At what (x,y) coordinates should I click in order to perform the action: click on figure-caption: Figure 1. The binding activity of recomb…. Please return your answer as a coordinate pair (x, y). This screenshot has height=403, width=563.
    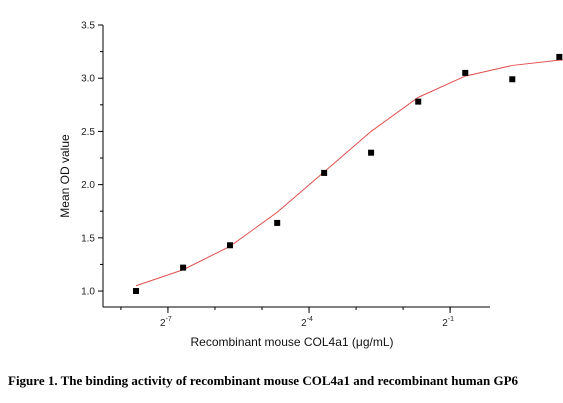
    Looking at the image, I should click on (263, 380).